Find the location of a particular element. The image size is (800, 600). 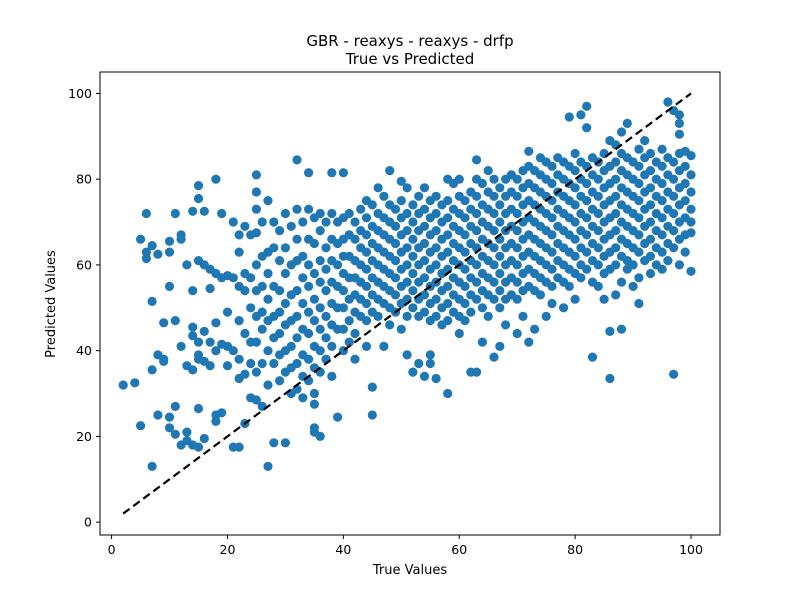

x-tick-label: 20 is located at coordinates (228, 549).